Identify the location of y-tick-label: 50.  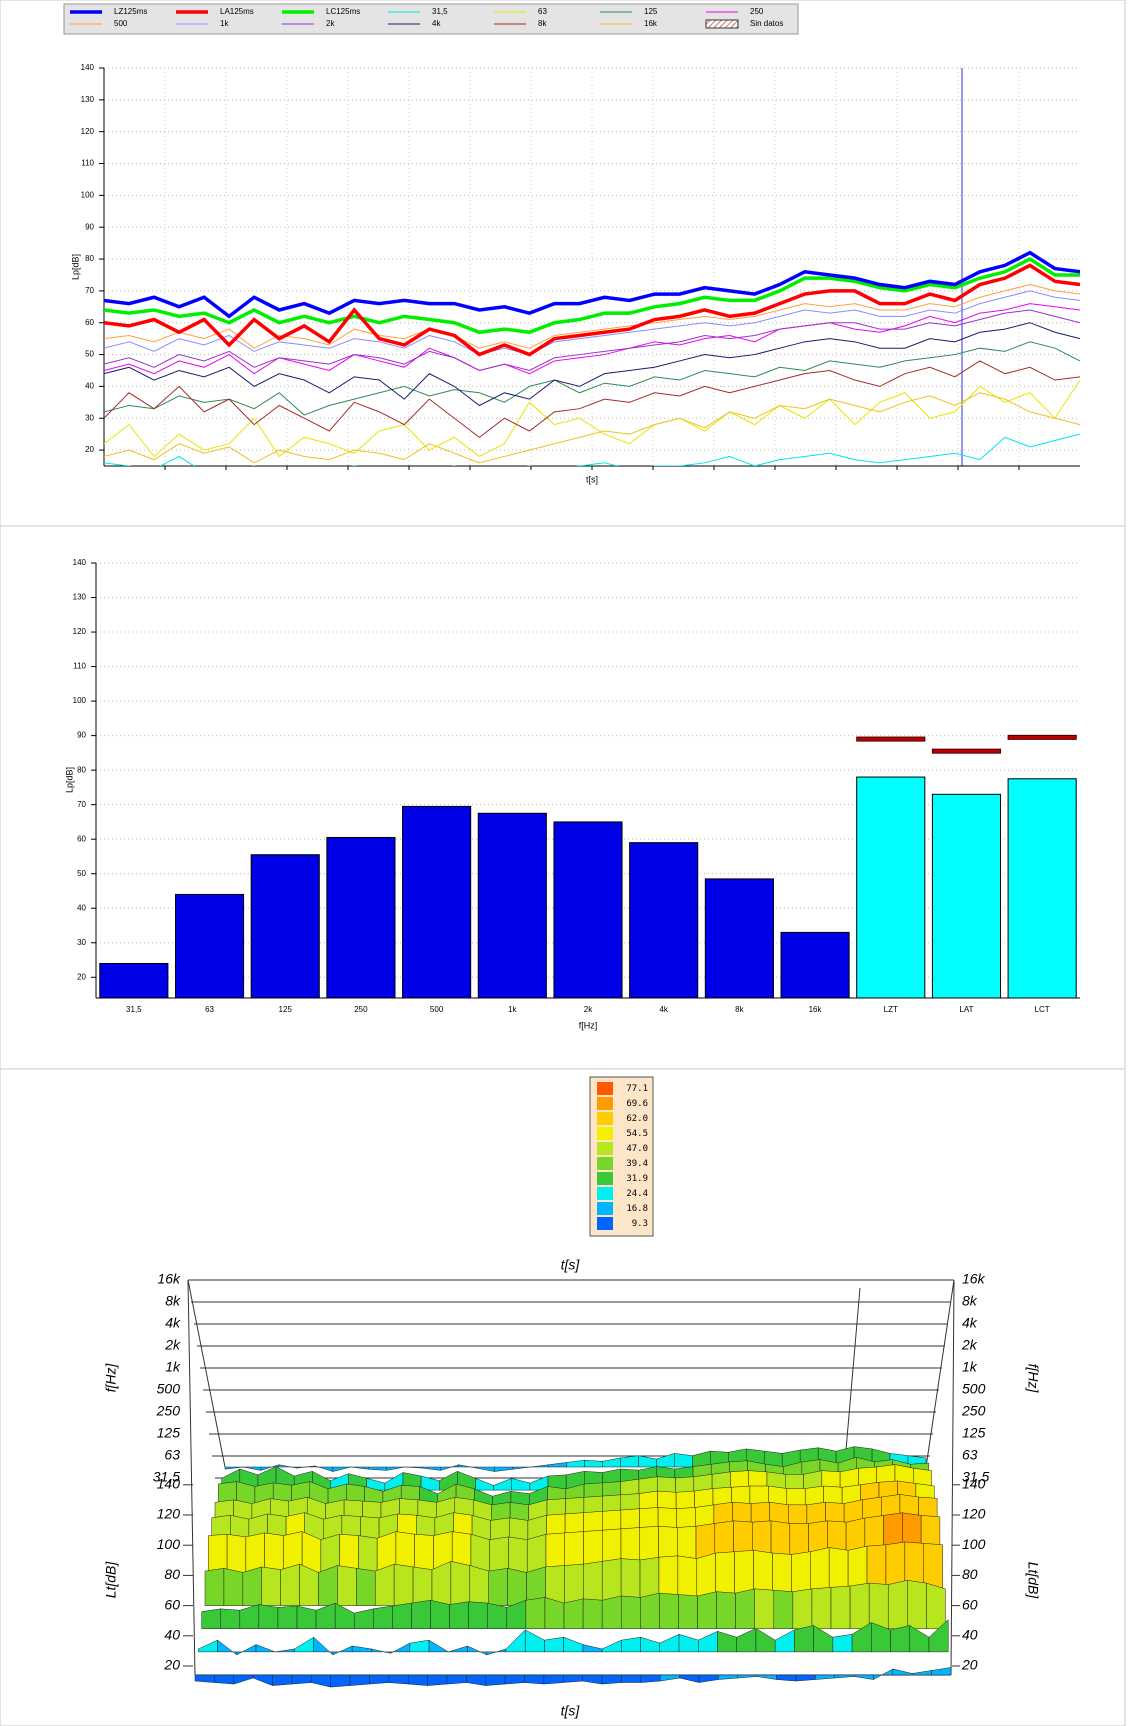
(89, 354).